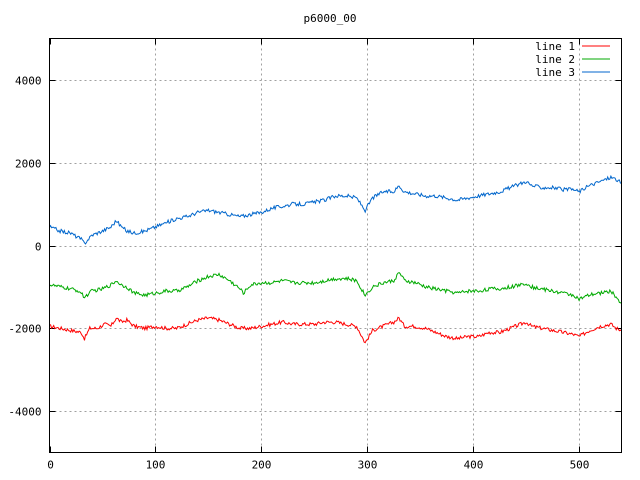  Describe the element at coordinates (330, 18) in the screenshot. I see `chart-title: p6000_00` at that location.